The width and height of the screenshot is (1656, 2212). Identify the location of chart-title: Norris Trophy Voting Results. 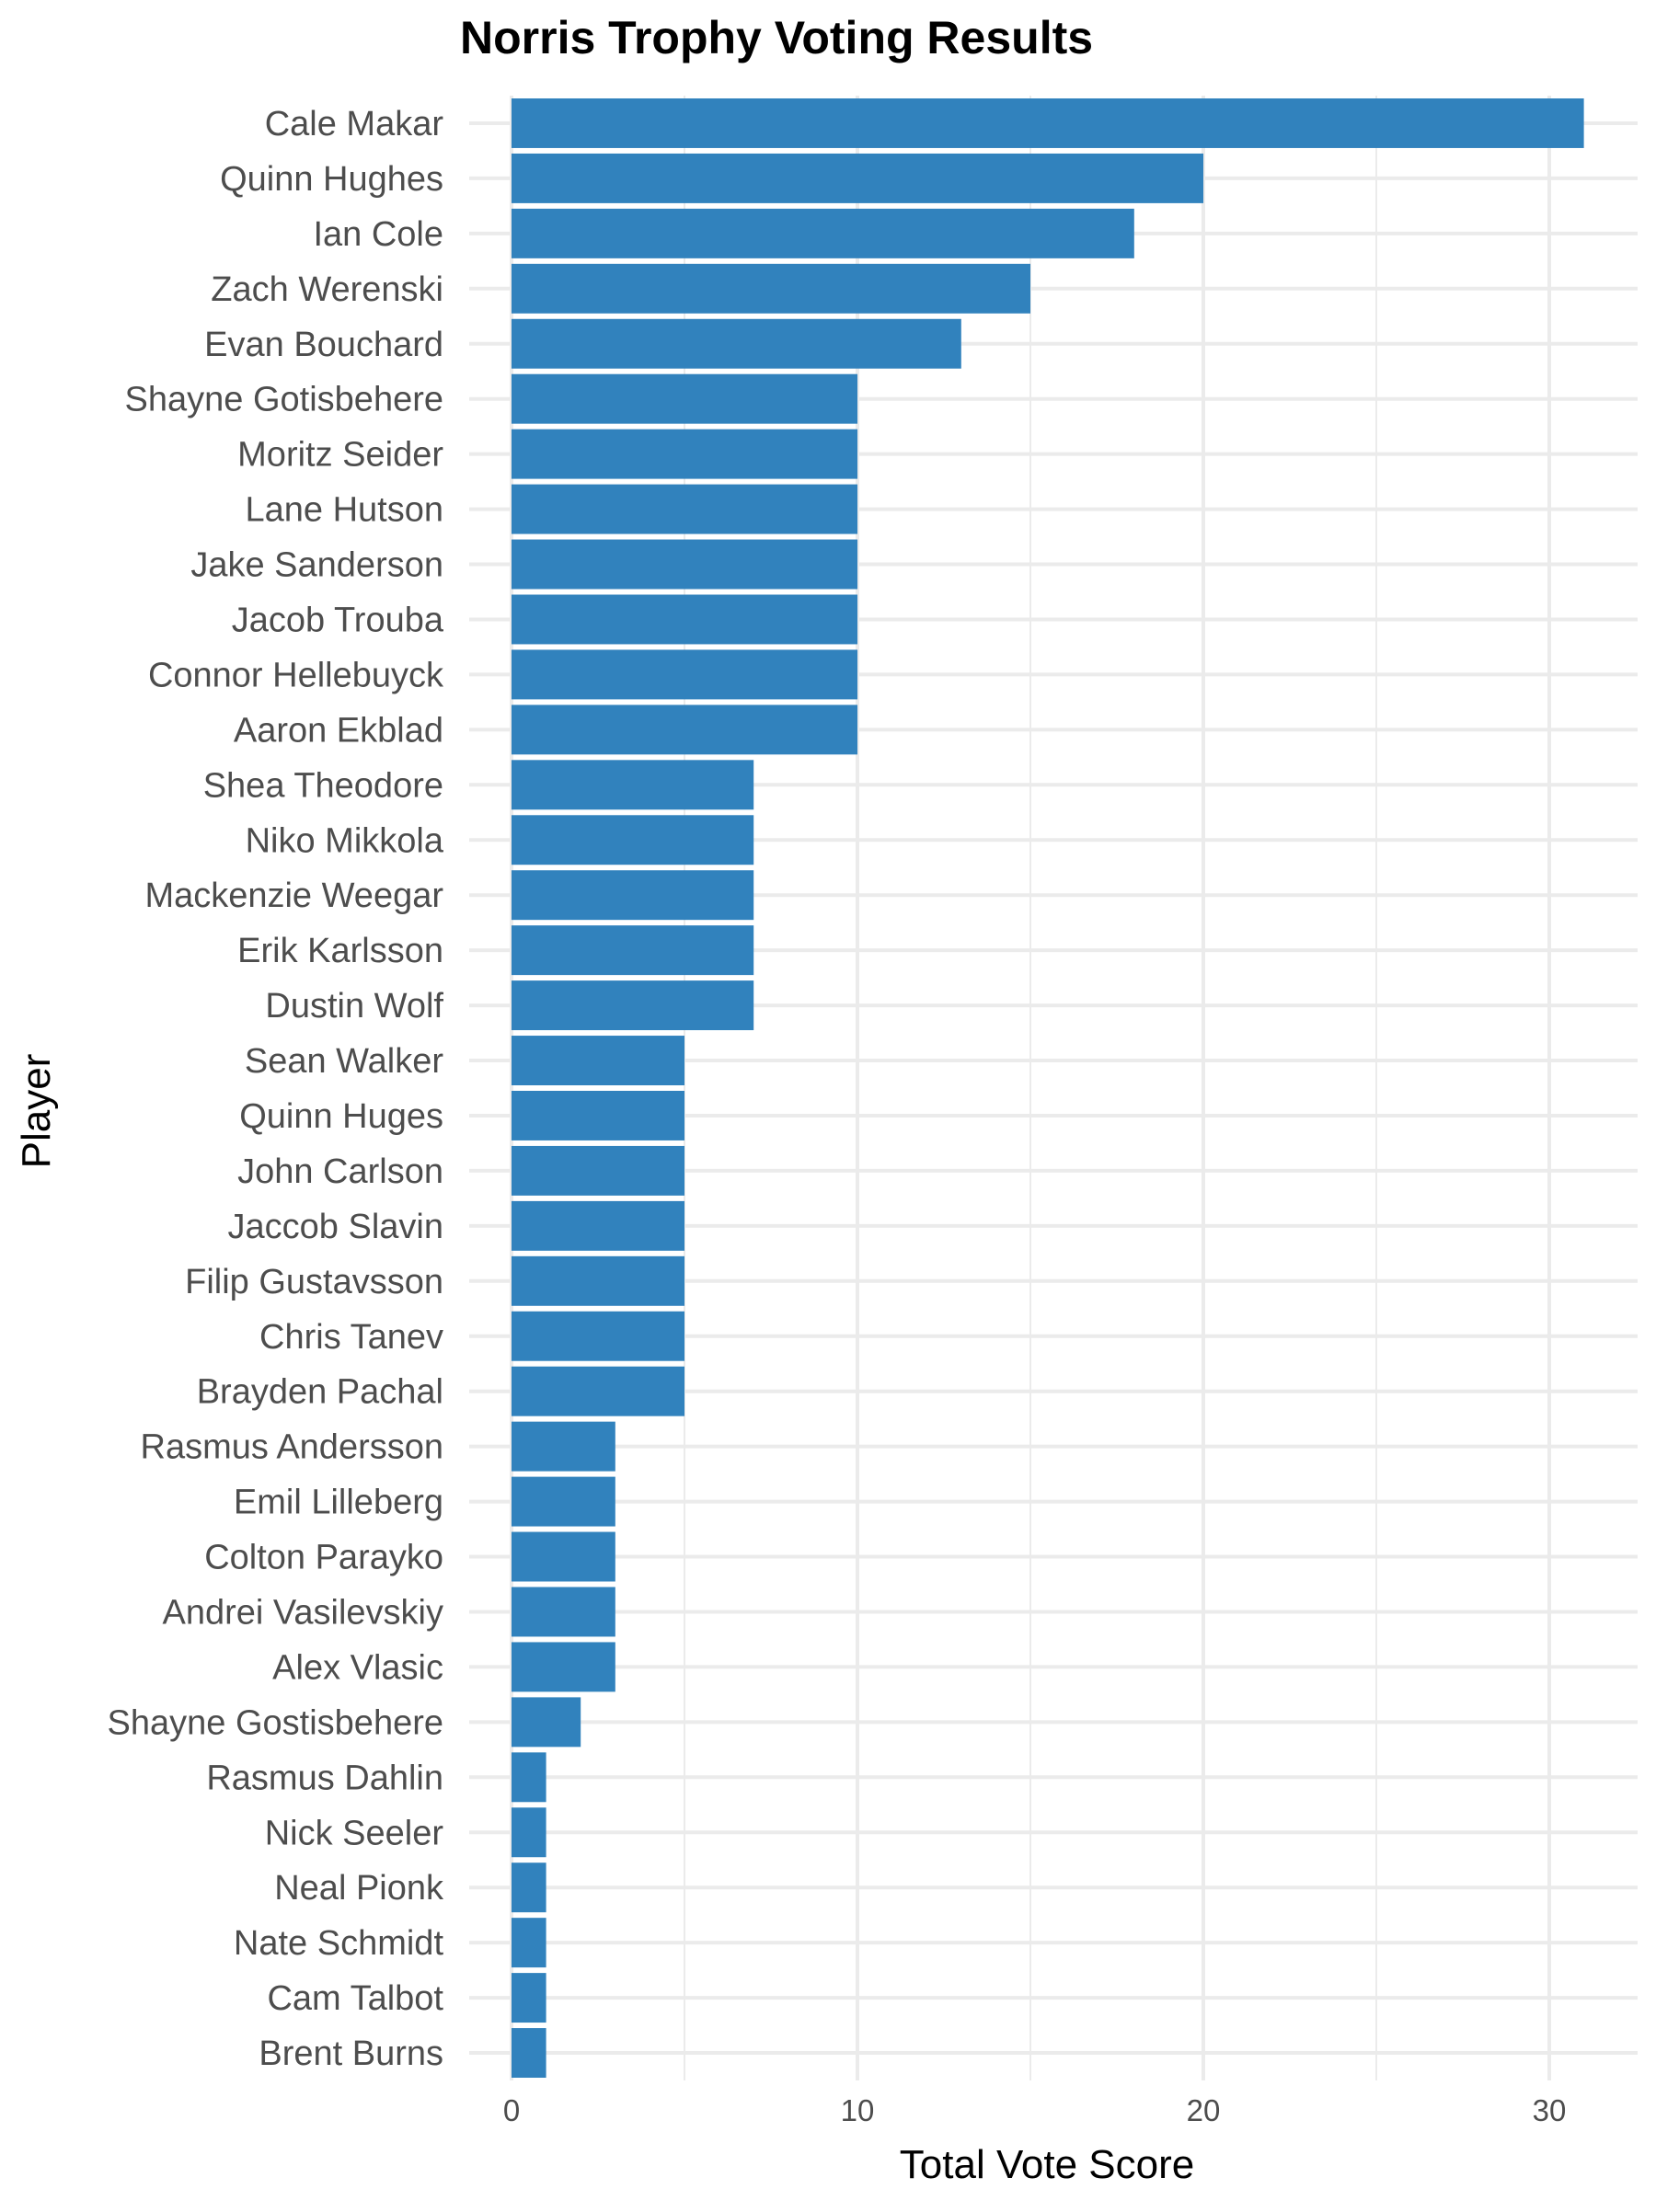
(776, 38).